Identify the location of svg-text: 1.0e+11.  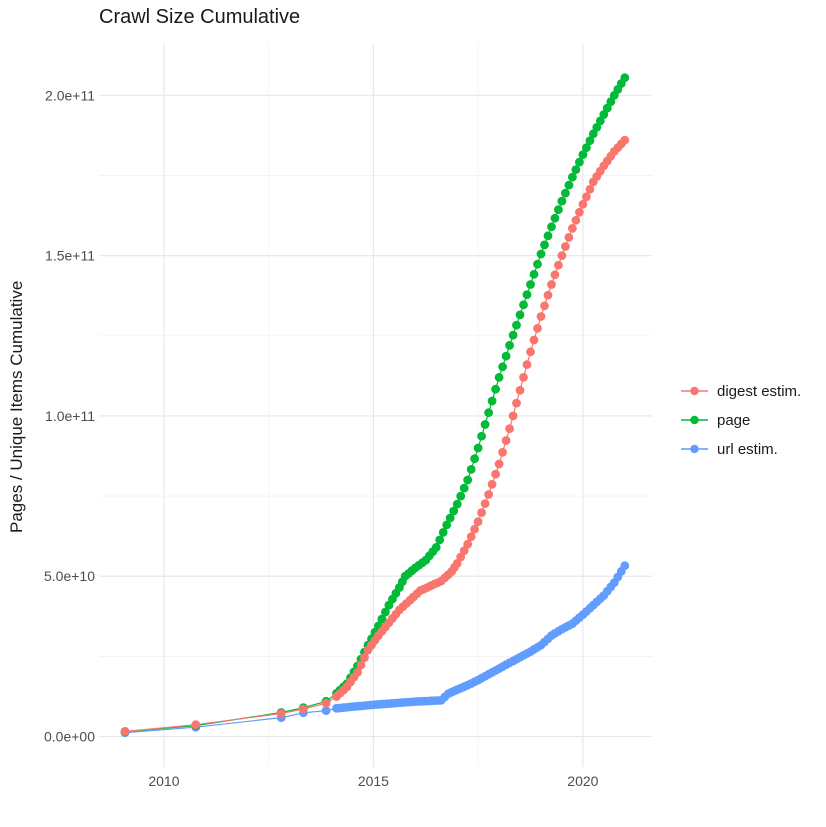
(70, 416).